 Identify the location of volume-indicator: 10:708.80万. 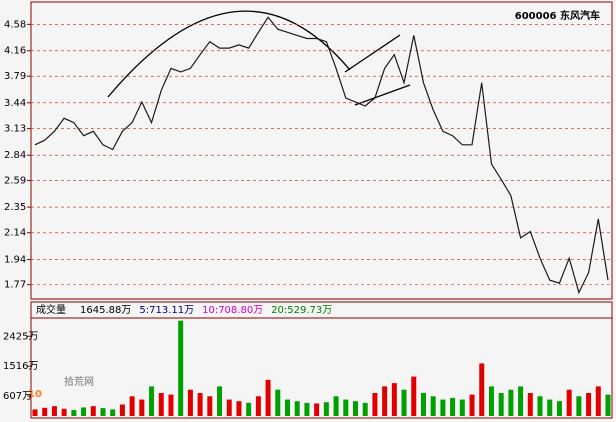
(232, 310).